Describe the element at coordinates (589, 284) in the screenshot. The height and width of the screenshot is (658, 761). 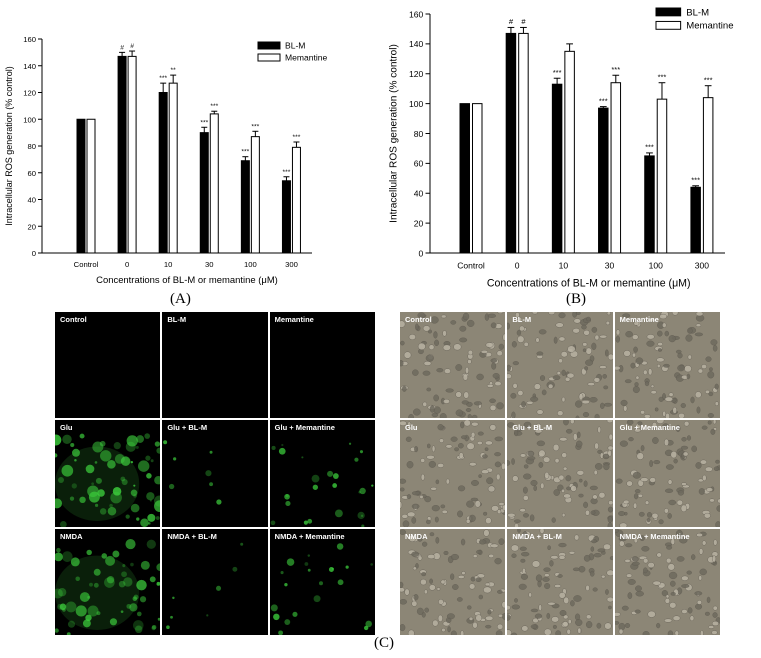
I see `x-axis-label: Concentrations of BL-M or memantine (μM)` at that location.